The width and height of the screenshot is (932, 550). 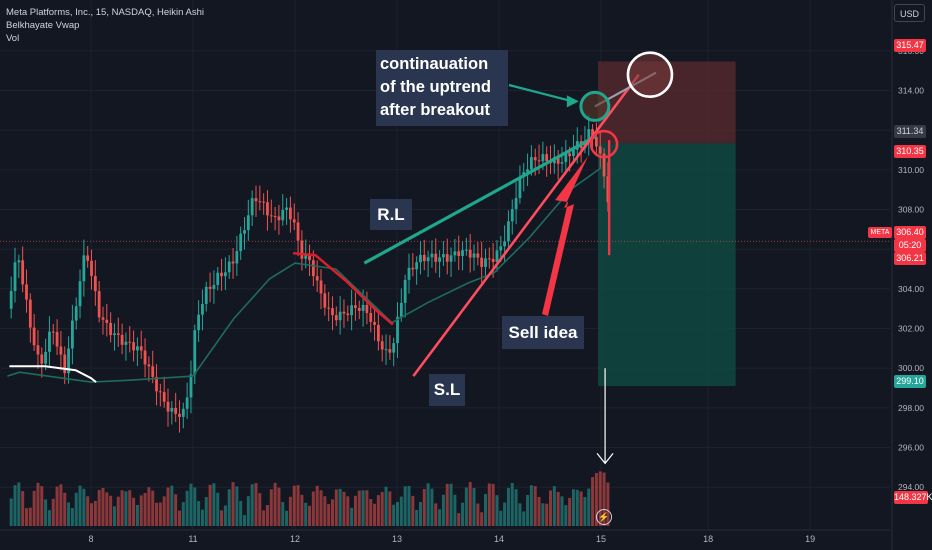 I want to click on lightning-icon: ⚡, so click(x=604, y=517).